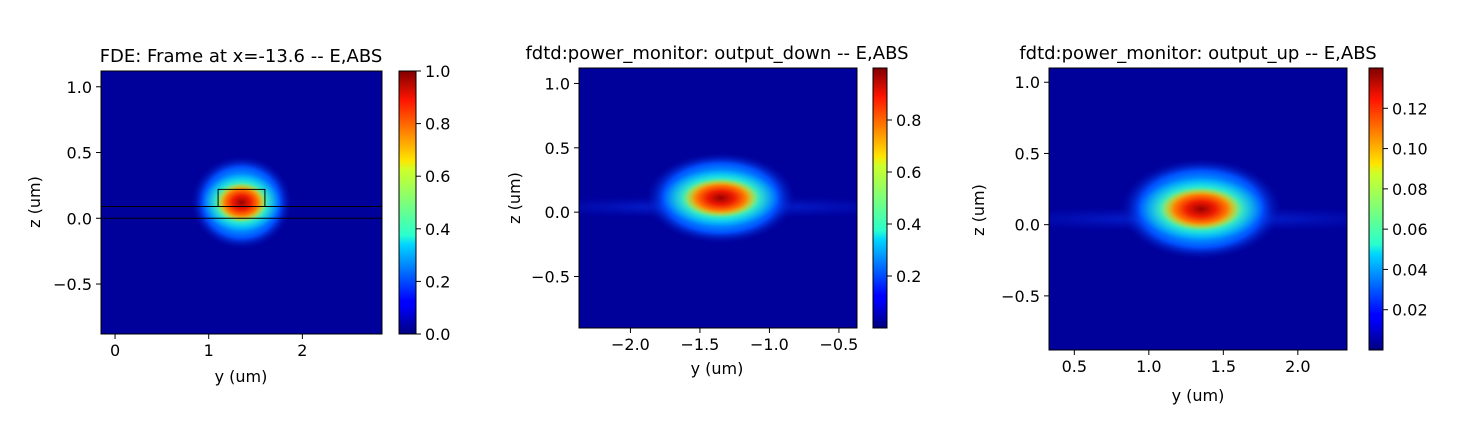 The width and height of the screenshot is (1478, 431). I want to click on colorbar: 0.0 0.2 0.4 0.6 0.8 1.0, so click(424, 203).